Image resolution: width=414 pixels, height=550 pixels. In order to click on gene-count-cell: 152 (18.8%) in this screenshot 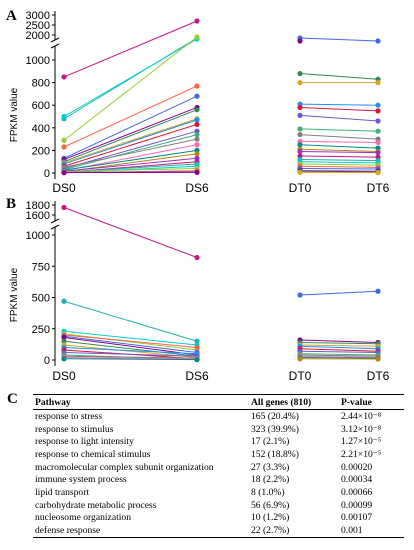, I will do `click(275, 454)`.